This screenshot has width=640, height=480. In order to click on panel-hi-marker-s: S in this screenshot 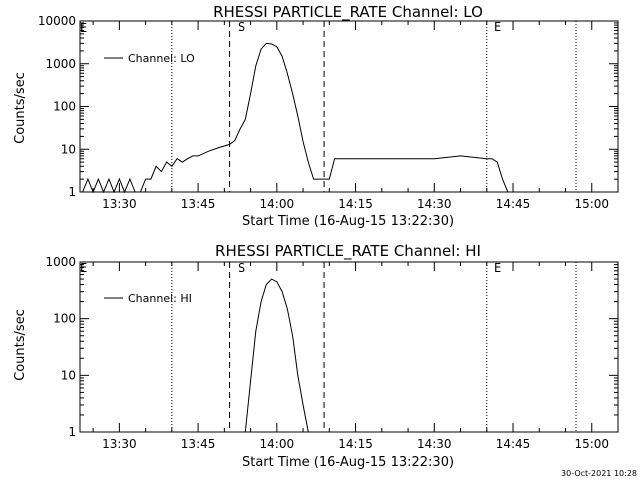, I will do `click(241, 268)`.